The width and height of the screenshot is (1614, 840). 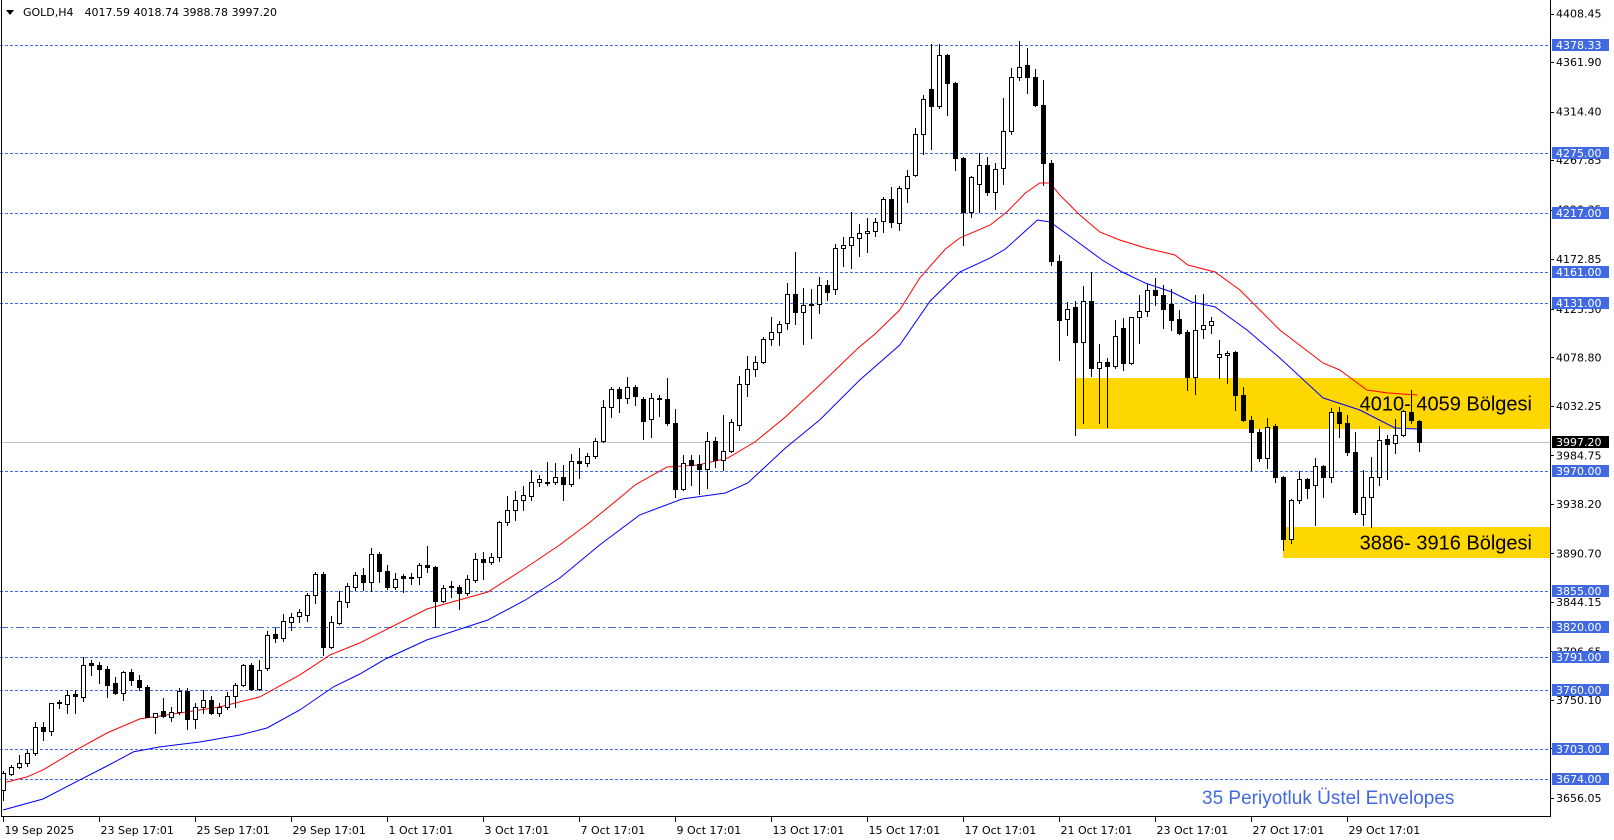 I want to click on resistance-zone, so click(x=1312, y=403).